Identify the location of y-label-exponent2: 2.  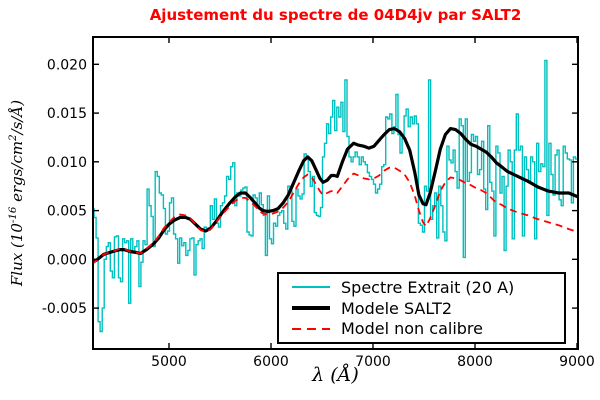
(13, 137).